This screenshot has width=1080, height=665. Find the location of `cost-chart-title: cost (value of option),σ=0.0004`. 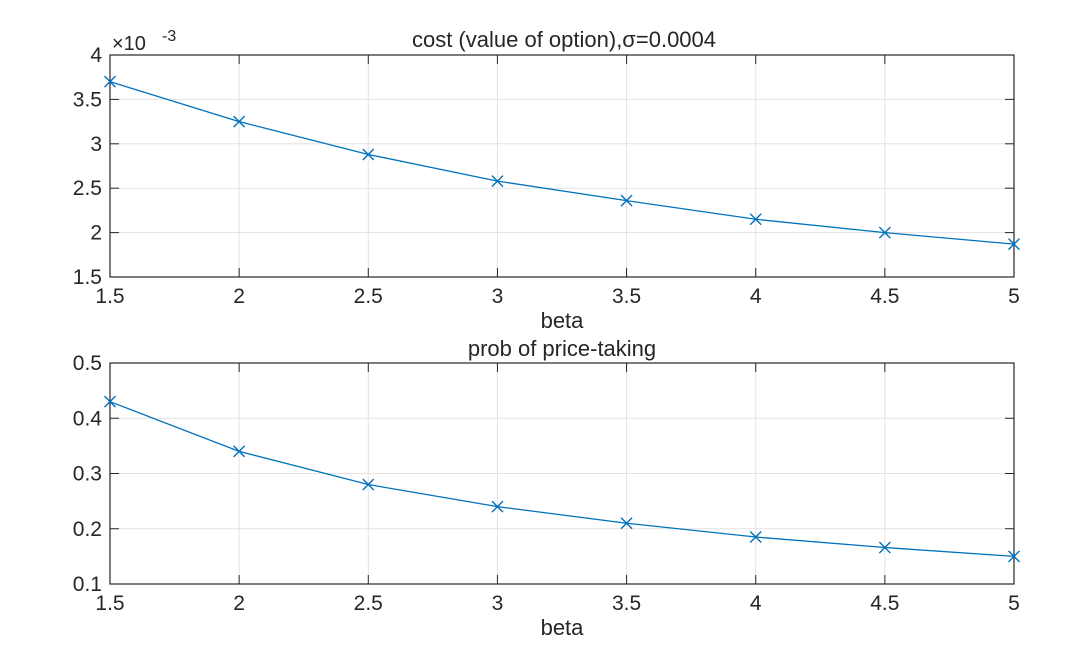

cost-chart-title: cost (value of option),σ=0.0004 is located at coordinates (564, 39).